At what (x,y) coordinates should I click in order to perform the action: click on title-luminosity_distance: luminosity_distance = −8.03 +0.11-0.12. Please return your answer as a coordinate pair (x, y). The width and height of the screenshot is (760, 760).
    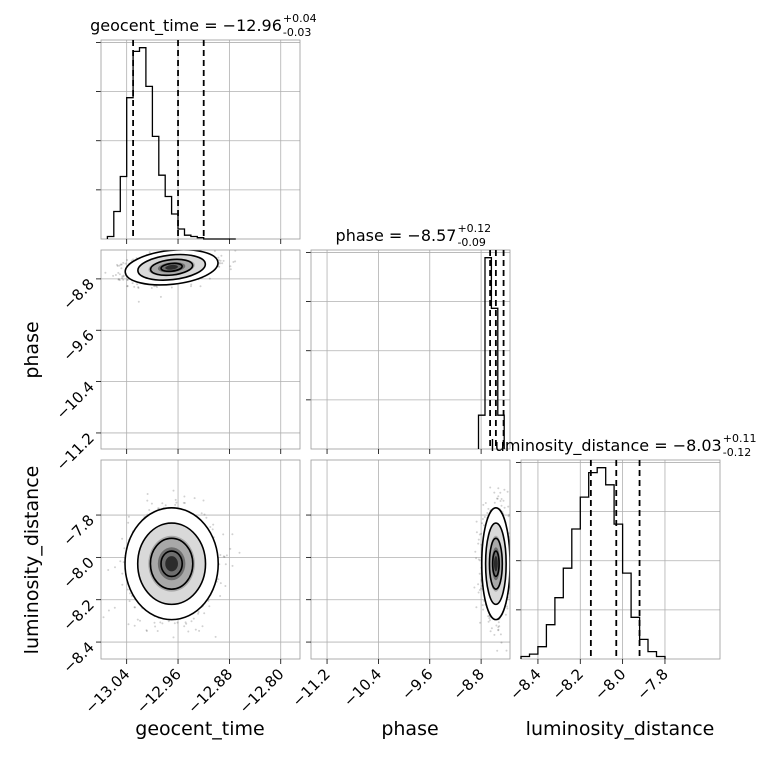
    Looking at the image, I should click on (623, 445).